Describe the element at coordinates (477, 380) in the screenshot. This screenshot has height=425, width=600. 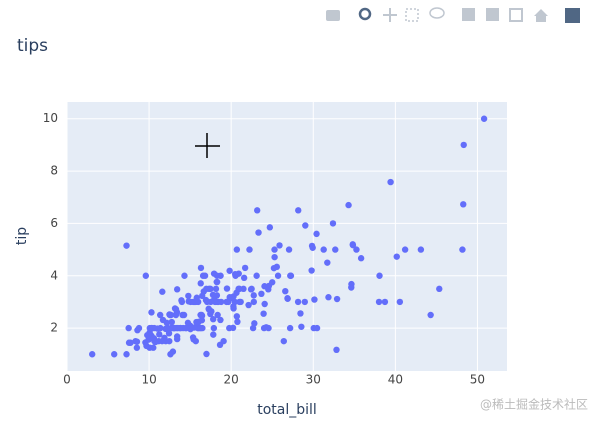
I see `x-tick-label: 50` at that location.